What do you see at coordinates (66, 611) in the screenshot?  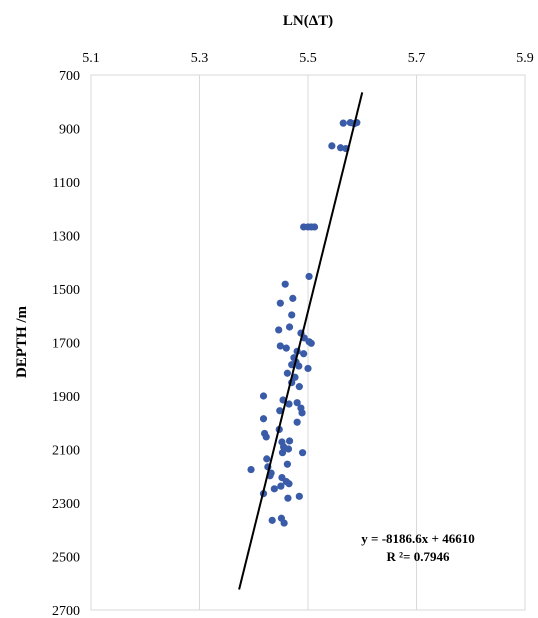 I see `y-tick-label: 2700` at bounding box center [66, 611].